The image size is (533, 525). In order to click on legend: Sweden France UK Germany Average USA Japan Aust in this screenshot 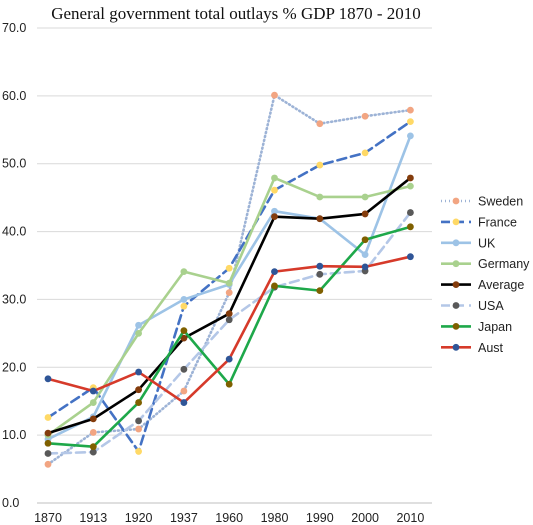, I will do `click(485, 275)`.